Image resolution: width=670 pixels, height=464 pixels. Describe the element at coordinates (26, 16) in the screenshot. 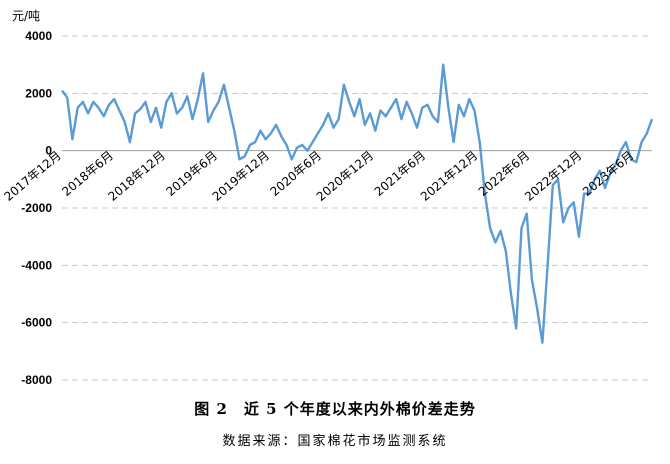

I see `unit-label: 元/吨` at that location.